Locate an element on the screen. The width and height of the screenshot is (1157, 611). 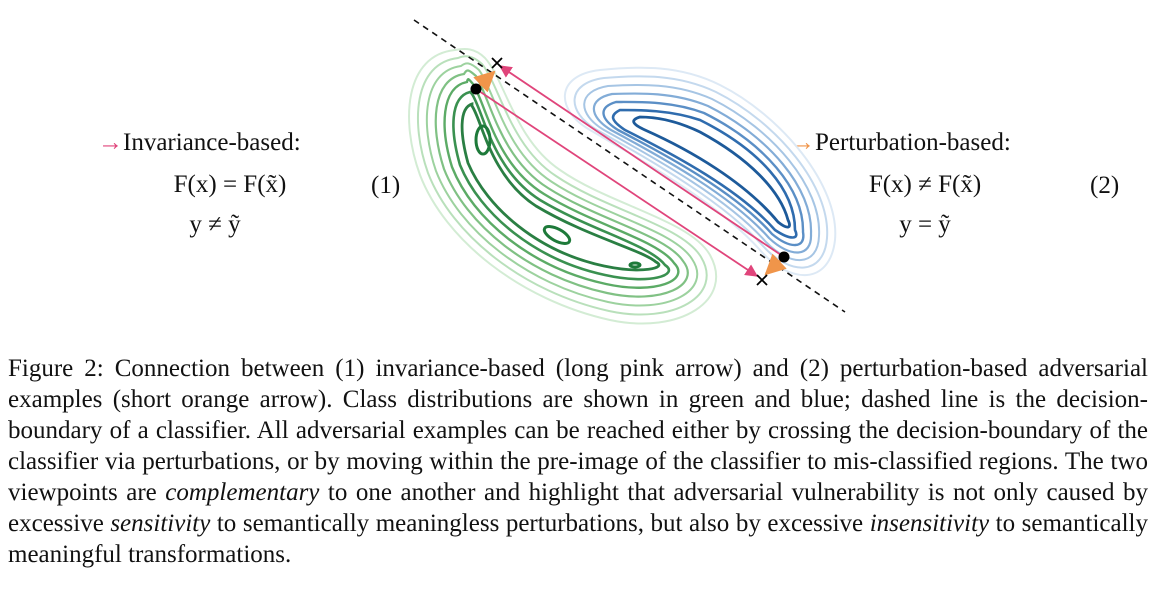
caption-emphasis-complementary: complementary is located at coordinates (242, 492).